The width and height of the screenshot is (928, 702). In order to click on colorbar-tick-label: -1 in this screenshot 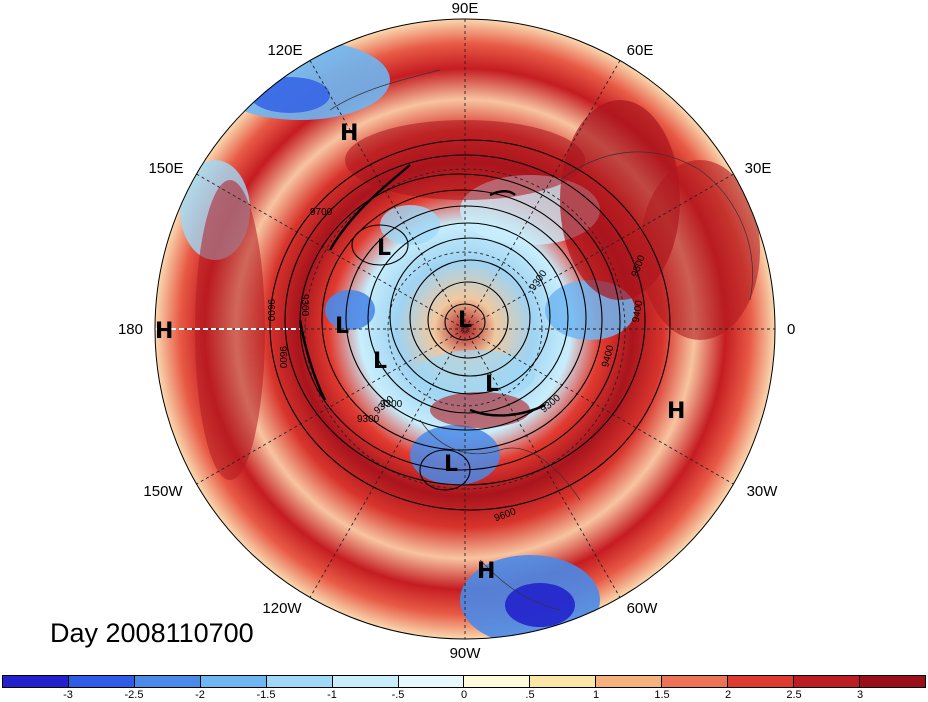, I will do `click(332, 695)`.